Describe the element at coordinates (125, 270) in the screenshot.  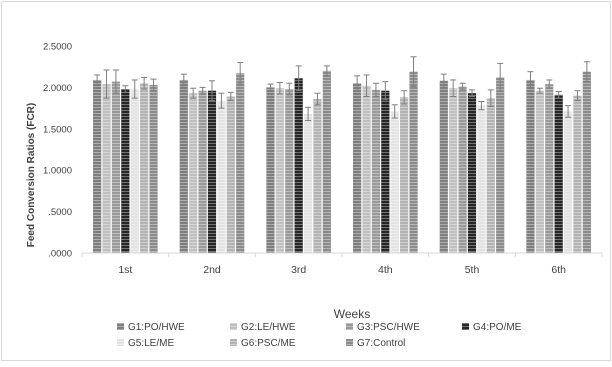
I see `x-tick-label: 1st` at that location.